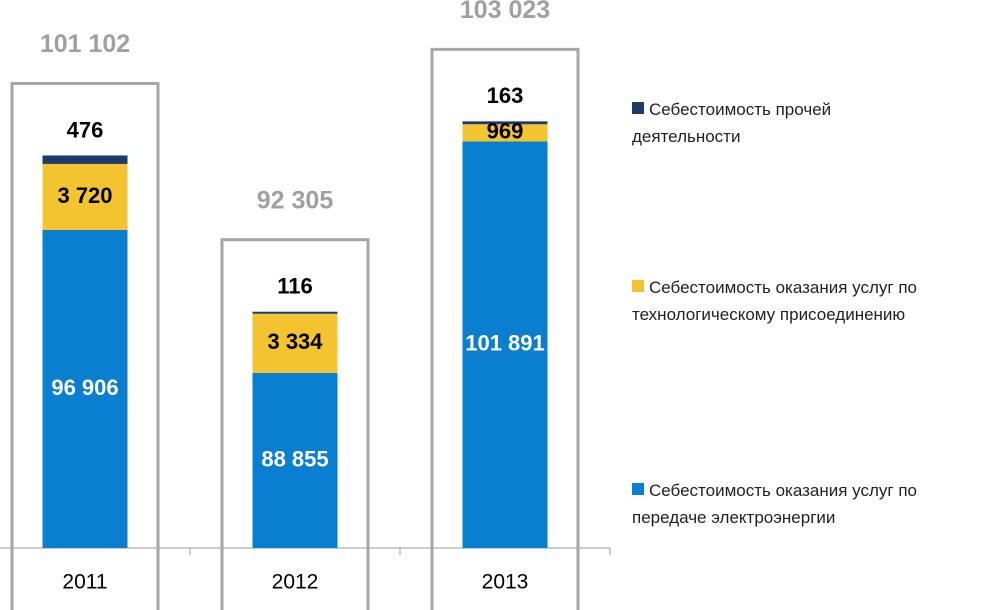 This screenshot has height=610, width=987. What do you see at coordinates (505, 582) in the screenshot?
I see `x-tick-label: 2013` at bounding box center [505, 582].